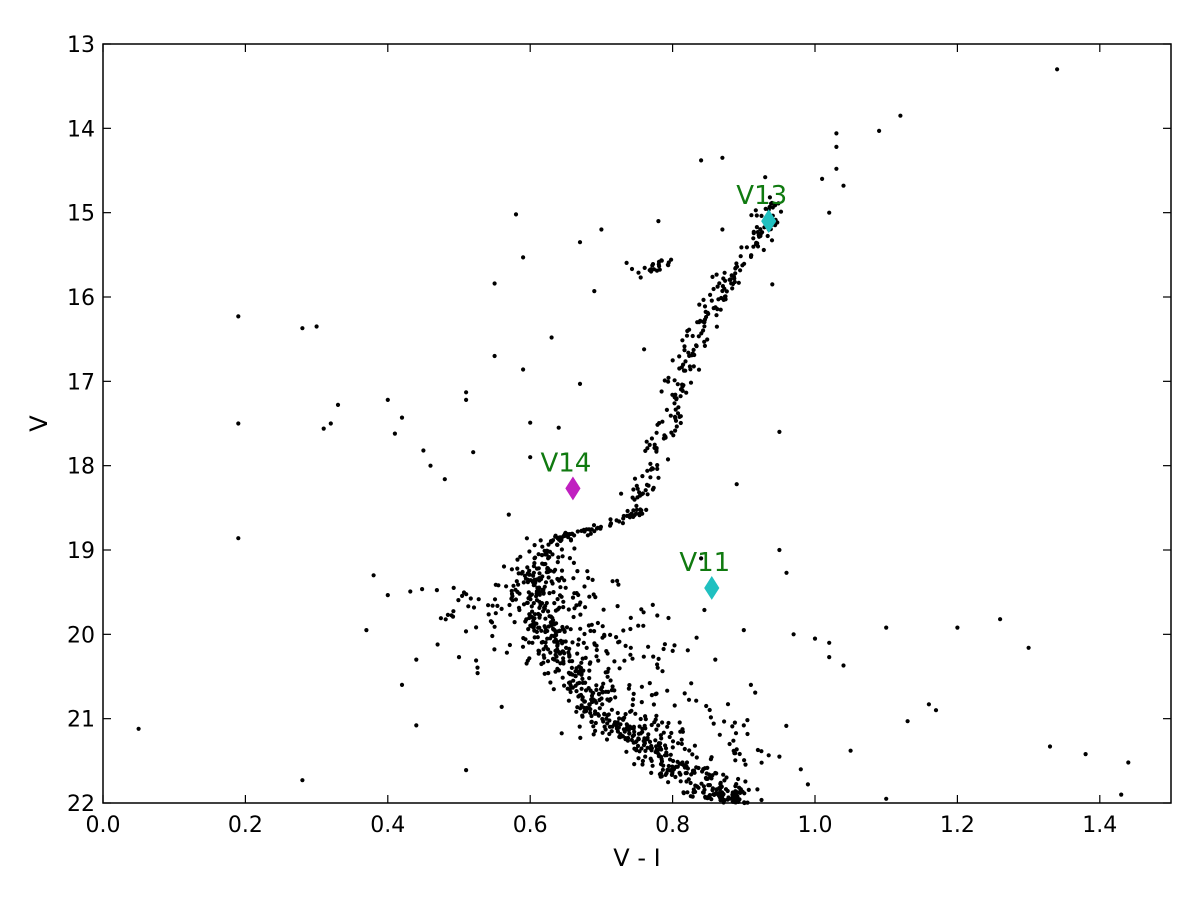 The height and width of the screenshot is (904, 1200). I want to click on x-tick-label: 1.0, so click(815, 825).